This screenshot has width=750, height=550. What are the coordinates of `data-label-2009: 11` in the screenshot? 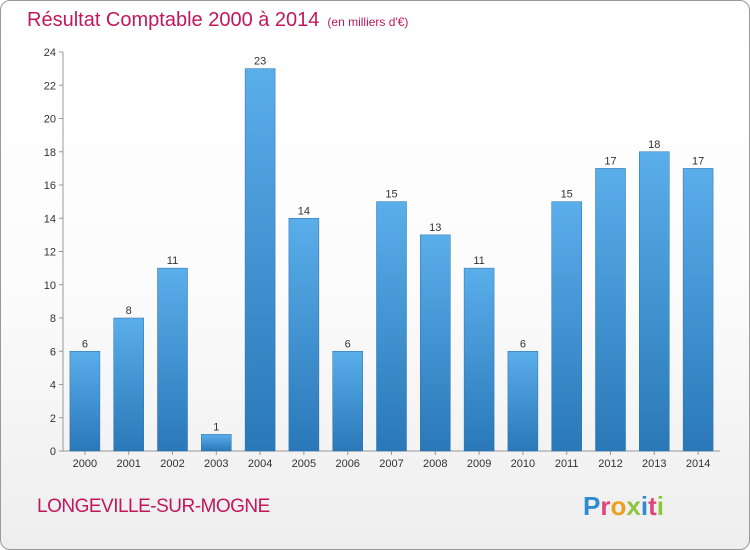 It's located at (478, 261).